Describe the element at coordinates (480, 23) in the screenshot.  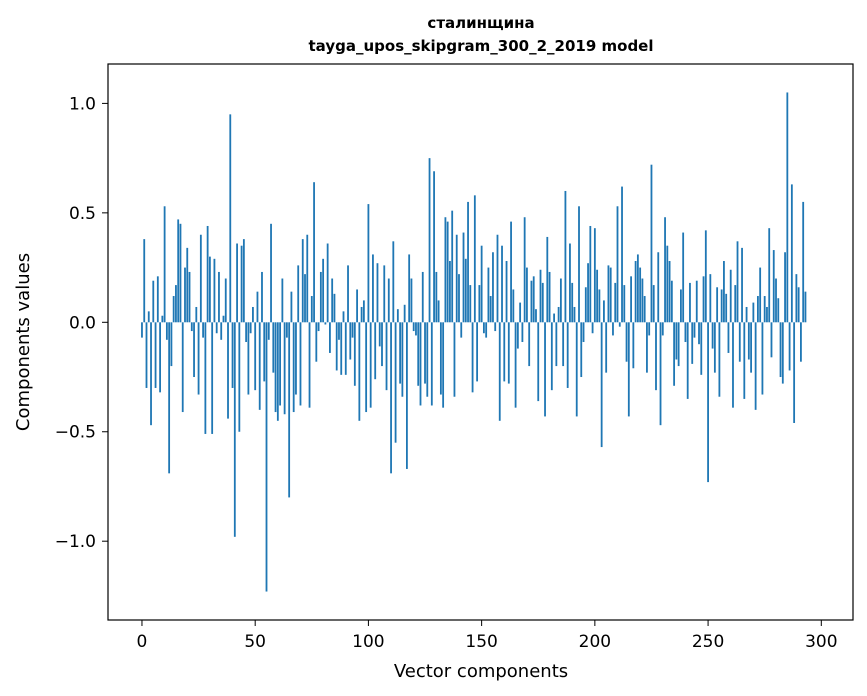
I see `chart-title: сталинщина` at that location.